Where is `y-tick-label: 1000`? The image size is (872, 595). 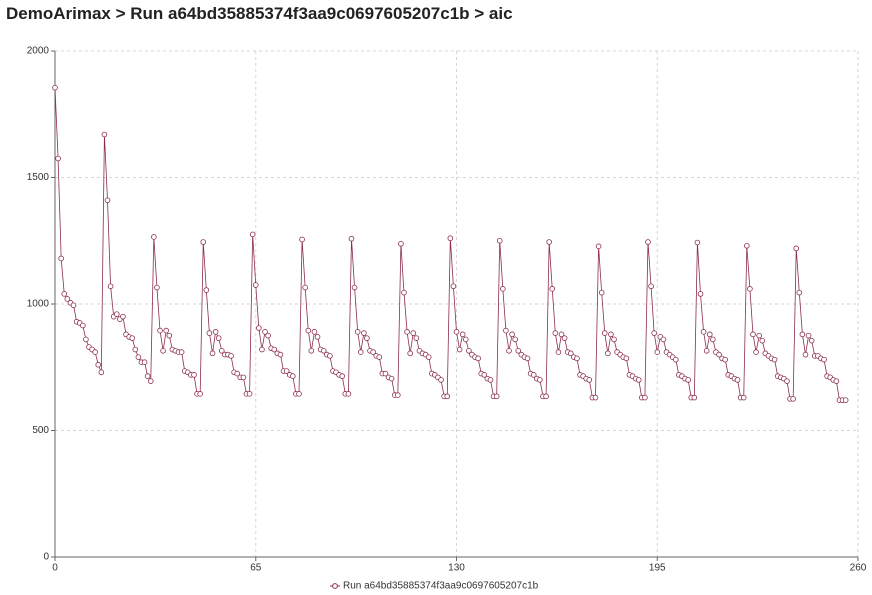
y-tick-label: 1000 is located at coordinates (38, 304).